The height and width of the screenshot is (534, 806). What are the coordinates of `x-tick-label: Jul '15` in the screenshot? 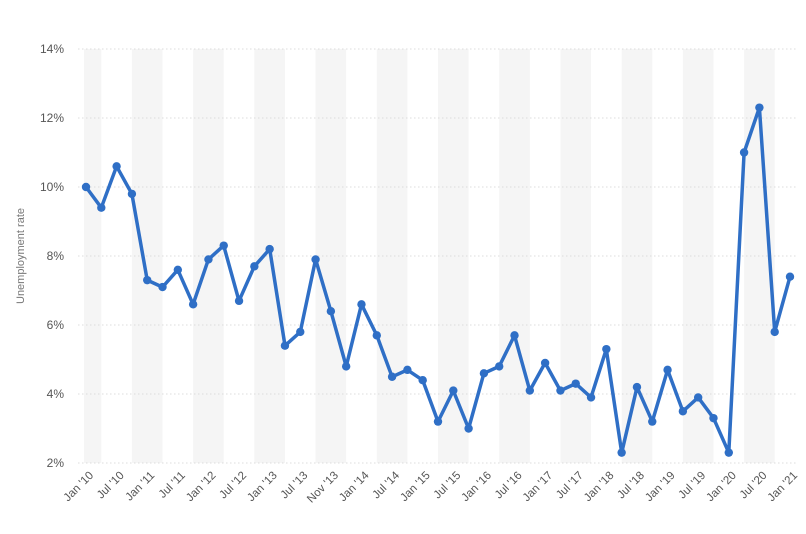 It's located at (448, 486).